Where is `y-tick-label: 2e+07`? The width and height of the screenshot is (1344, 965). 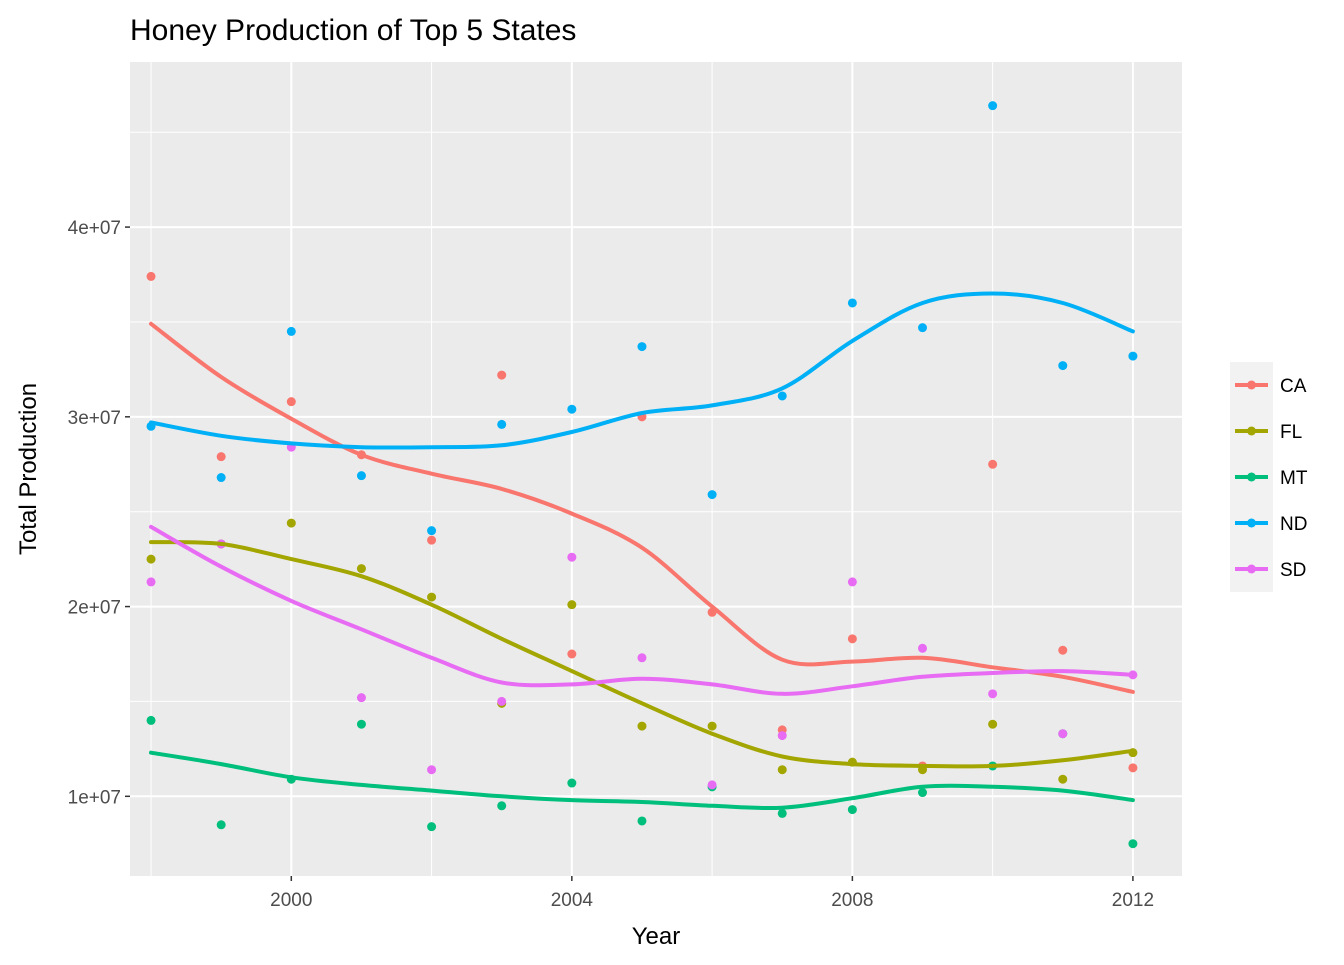
y-tick-label: 2e+07 is located at coordinates (94, 608).